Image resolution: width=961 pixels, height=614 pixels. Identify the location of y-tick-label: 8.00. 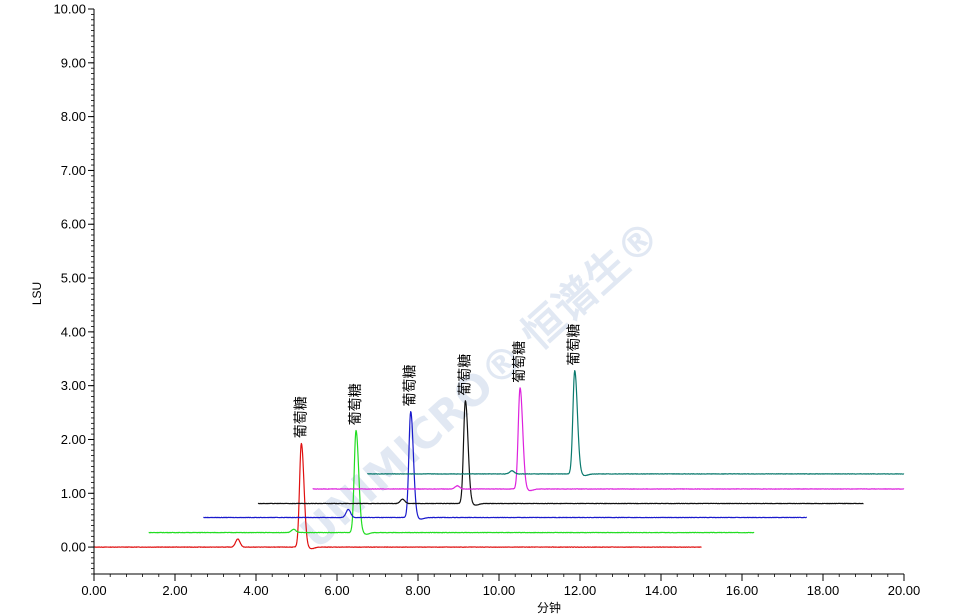
(73, 116).